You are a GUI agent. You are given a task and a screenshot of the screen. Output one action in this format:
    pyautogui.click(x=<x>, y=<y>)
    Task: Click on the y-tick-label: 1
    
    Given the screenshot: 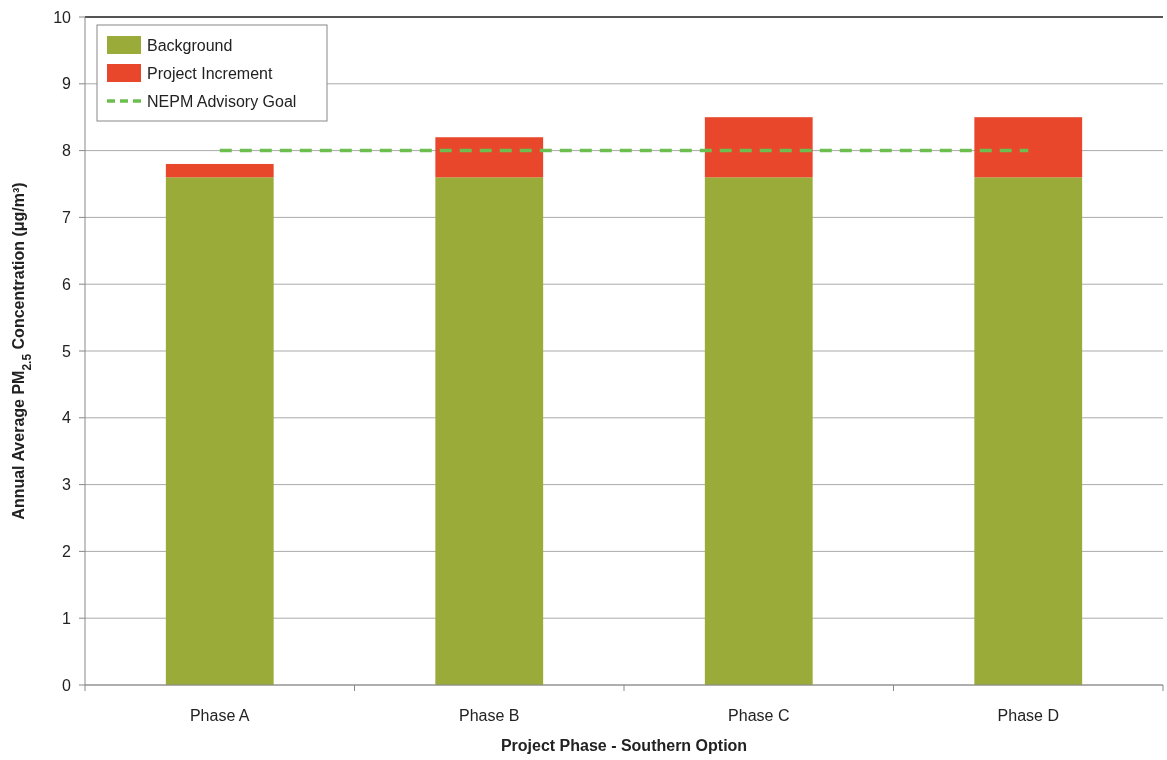 What is the action you would take?
    pyautogui.click(x=67, y=618)
    